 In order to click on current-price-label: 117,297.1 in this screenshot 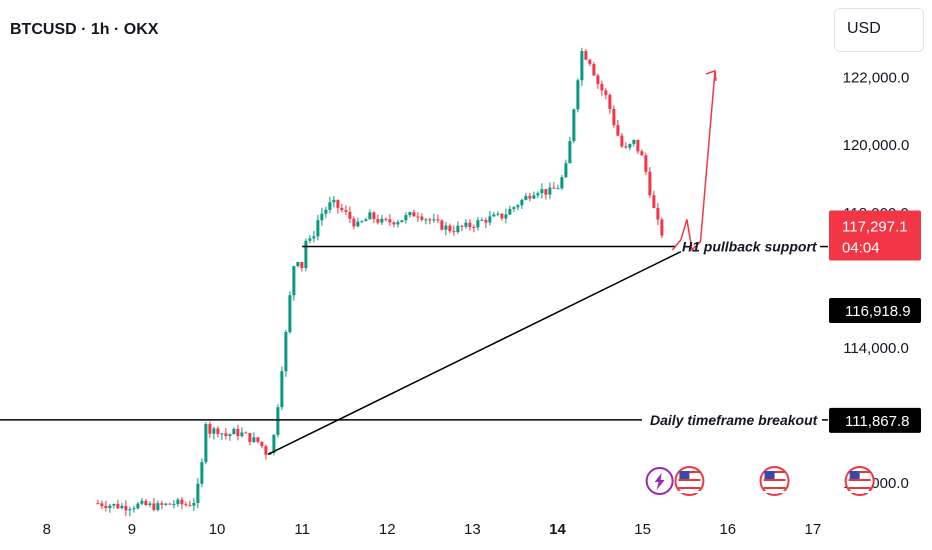, I will do `click(875, 227)`.